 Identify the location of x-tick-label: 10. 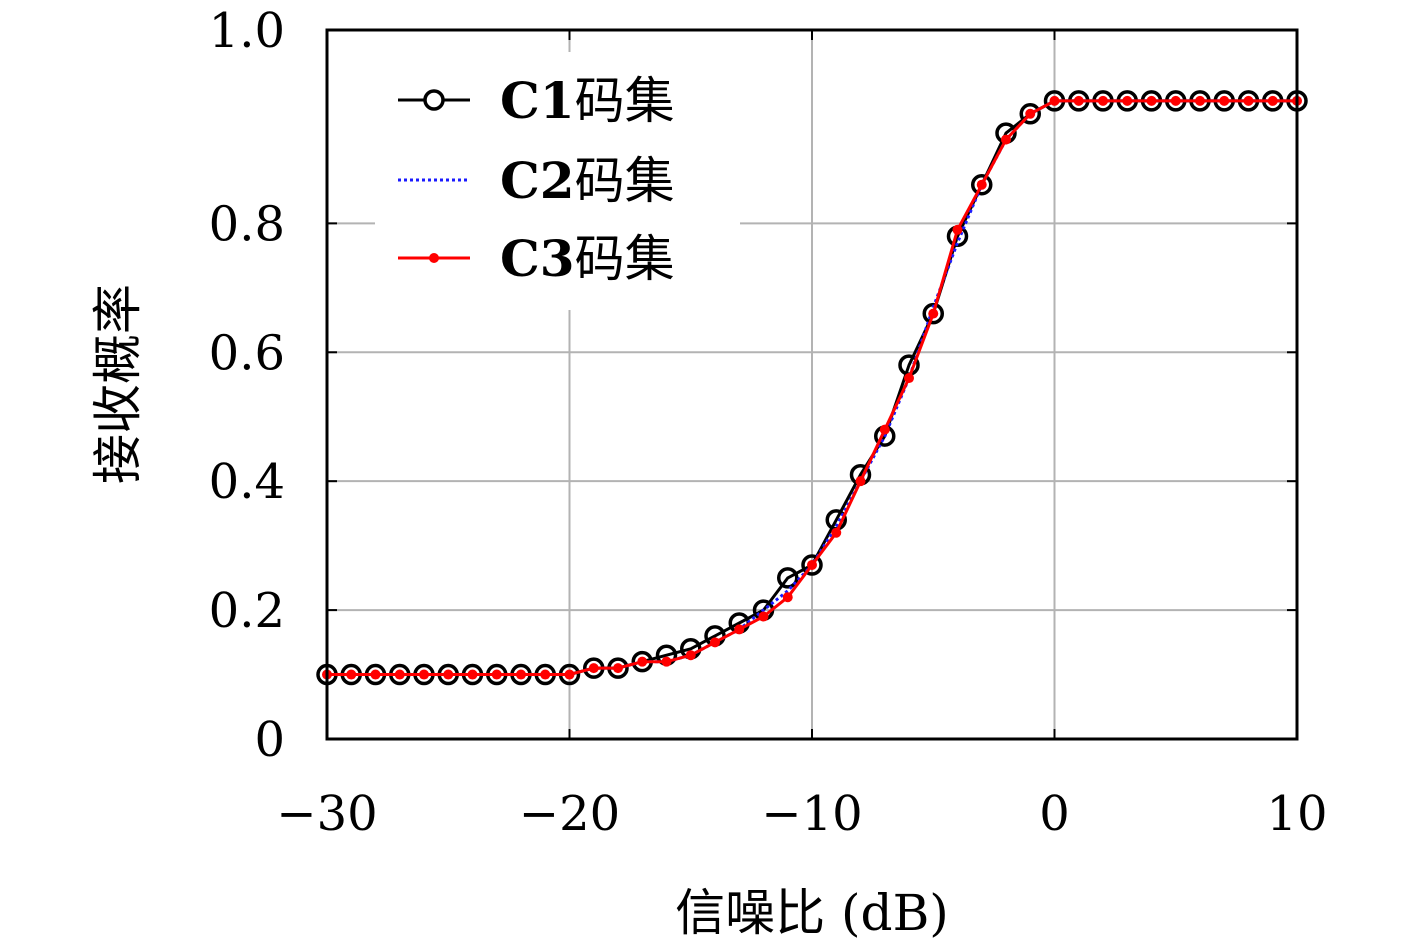
(1296, 814).